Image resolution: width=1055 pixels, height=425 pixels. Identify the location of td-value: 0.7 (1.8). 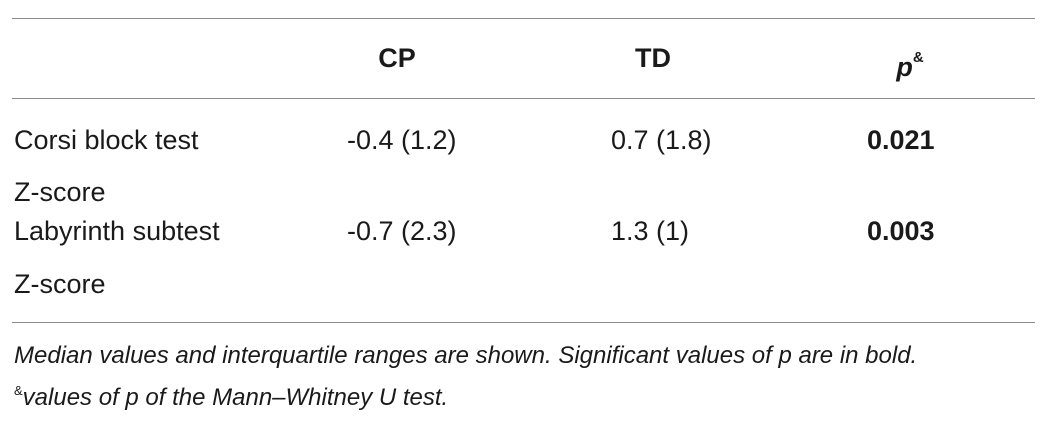
(661, 140).